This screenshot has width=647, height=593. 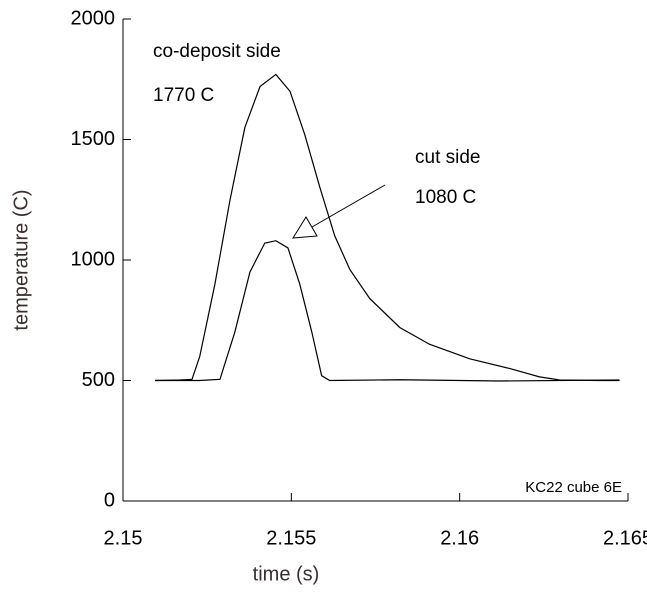 I want to click on y-tick-label: 1500, so click(x=93, y=139).